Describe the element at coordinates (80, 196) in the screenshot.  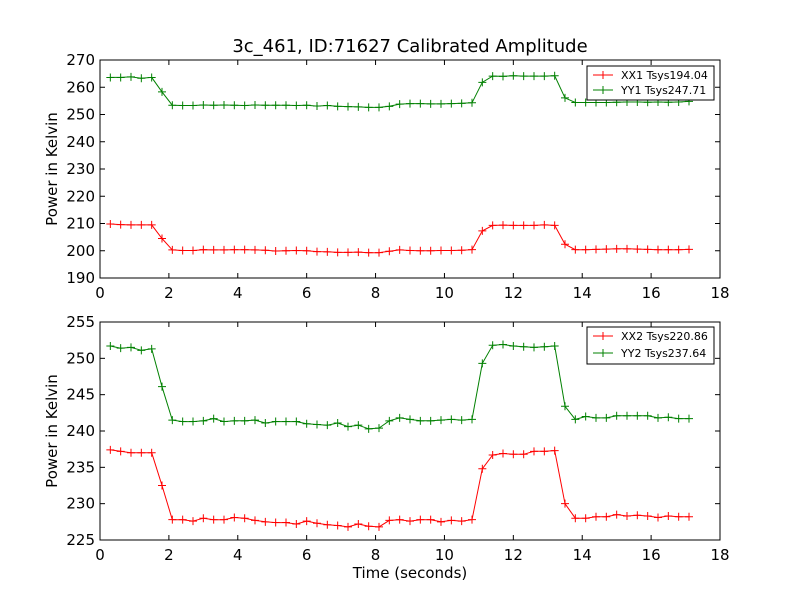
I see `y-tick-label: 220` at that location.